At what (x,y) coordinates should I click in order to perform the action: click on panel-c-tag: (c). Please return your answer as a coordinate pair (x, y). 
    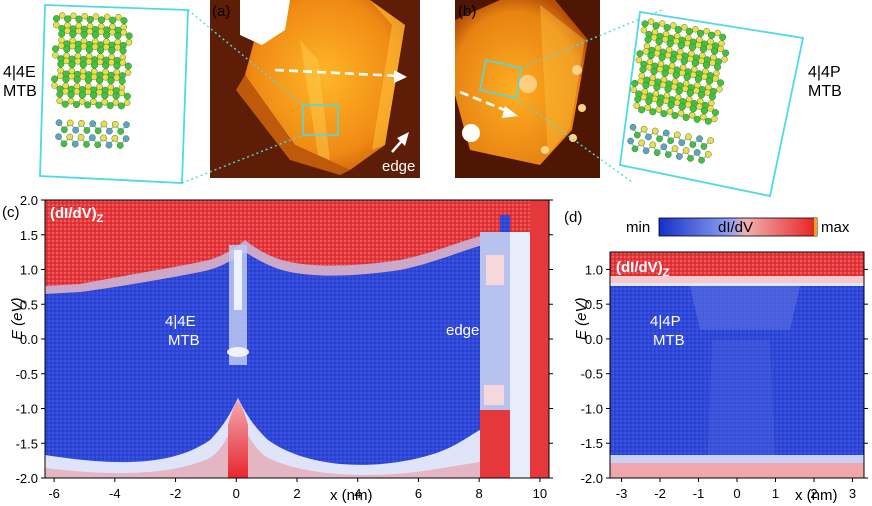
    Looking at the image, I should click on (11, 212).